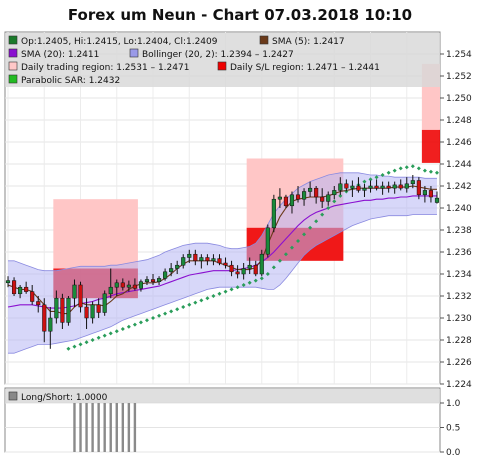 The width and height of the screenshot is (480, 461). Describe the element at coordinates (64, 398) in the screenshot. I see `sub-legend-label: Long/Short: 1.0000` at that location.